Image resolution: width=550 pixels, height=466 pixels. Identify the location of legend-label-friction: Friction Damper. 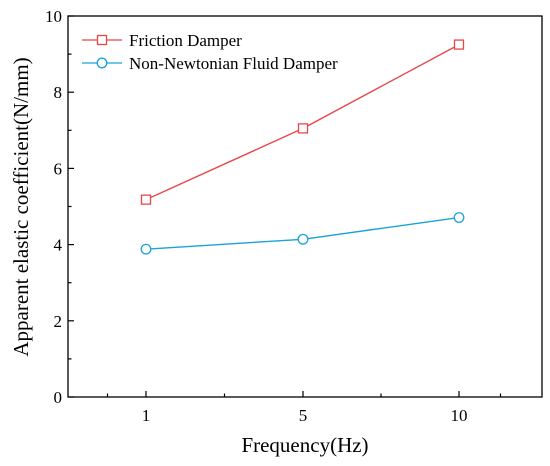
(185, 40).